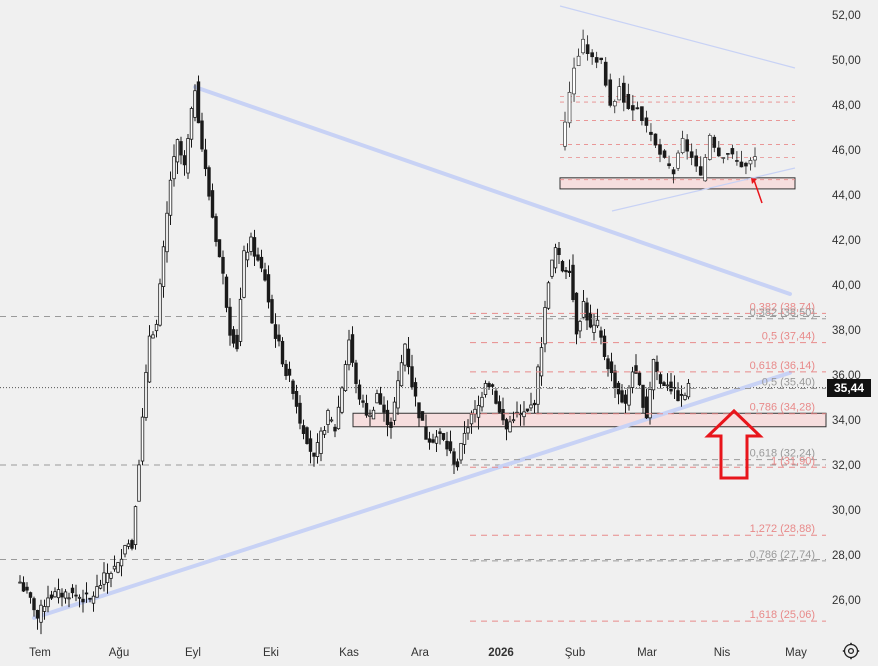 The height and width of the screenshot is (666, 878). What do you see at coordinates (677, 108) in the screenshot?
I see `inset-chart` at bounding box center [677, 108].